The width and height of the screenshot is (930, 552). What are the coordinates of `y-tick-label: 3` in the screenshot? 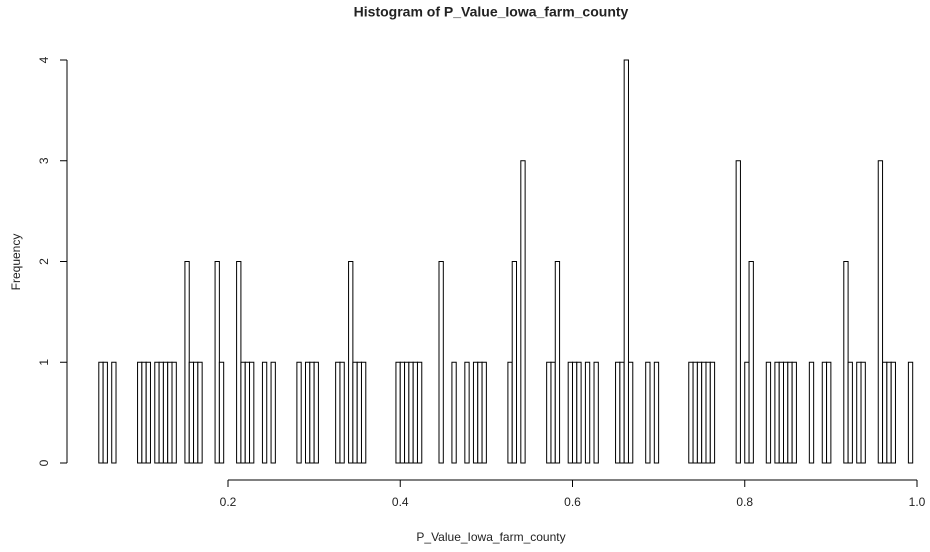 It's located at (44, 160).